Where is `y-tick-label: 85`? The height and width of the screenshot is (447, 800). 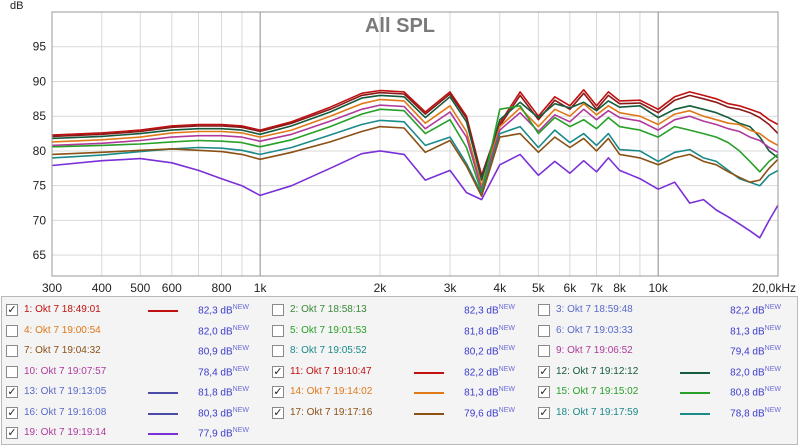
y-tick-label: 85 is located at coordinates (40, 116).